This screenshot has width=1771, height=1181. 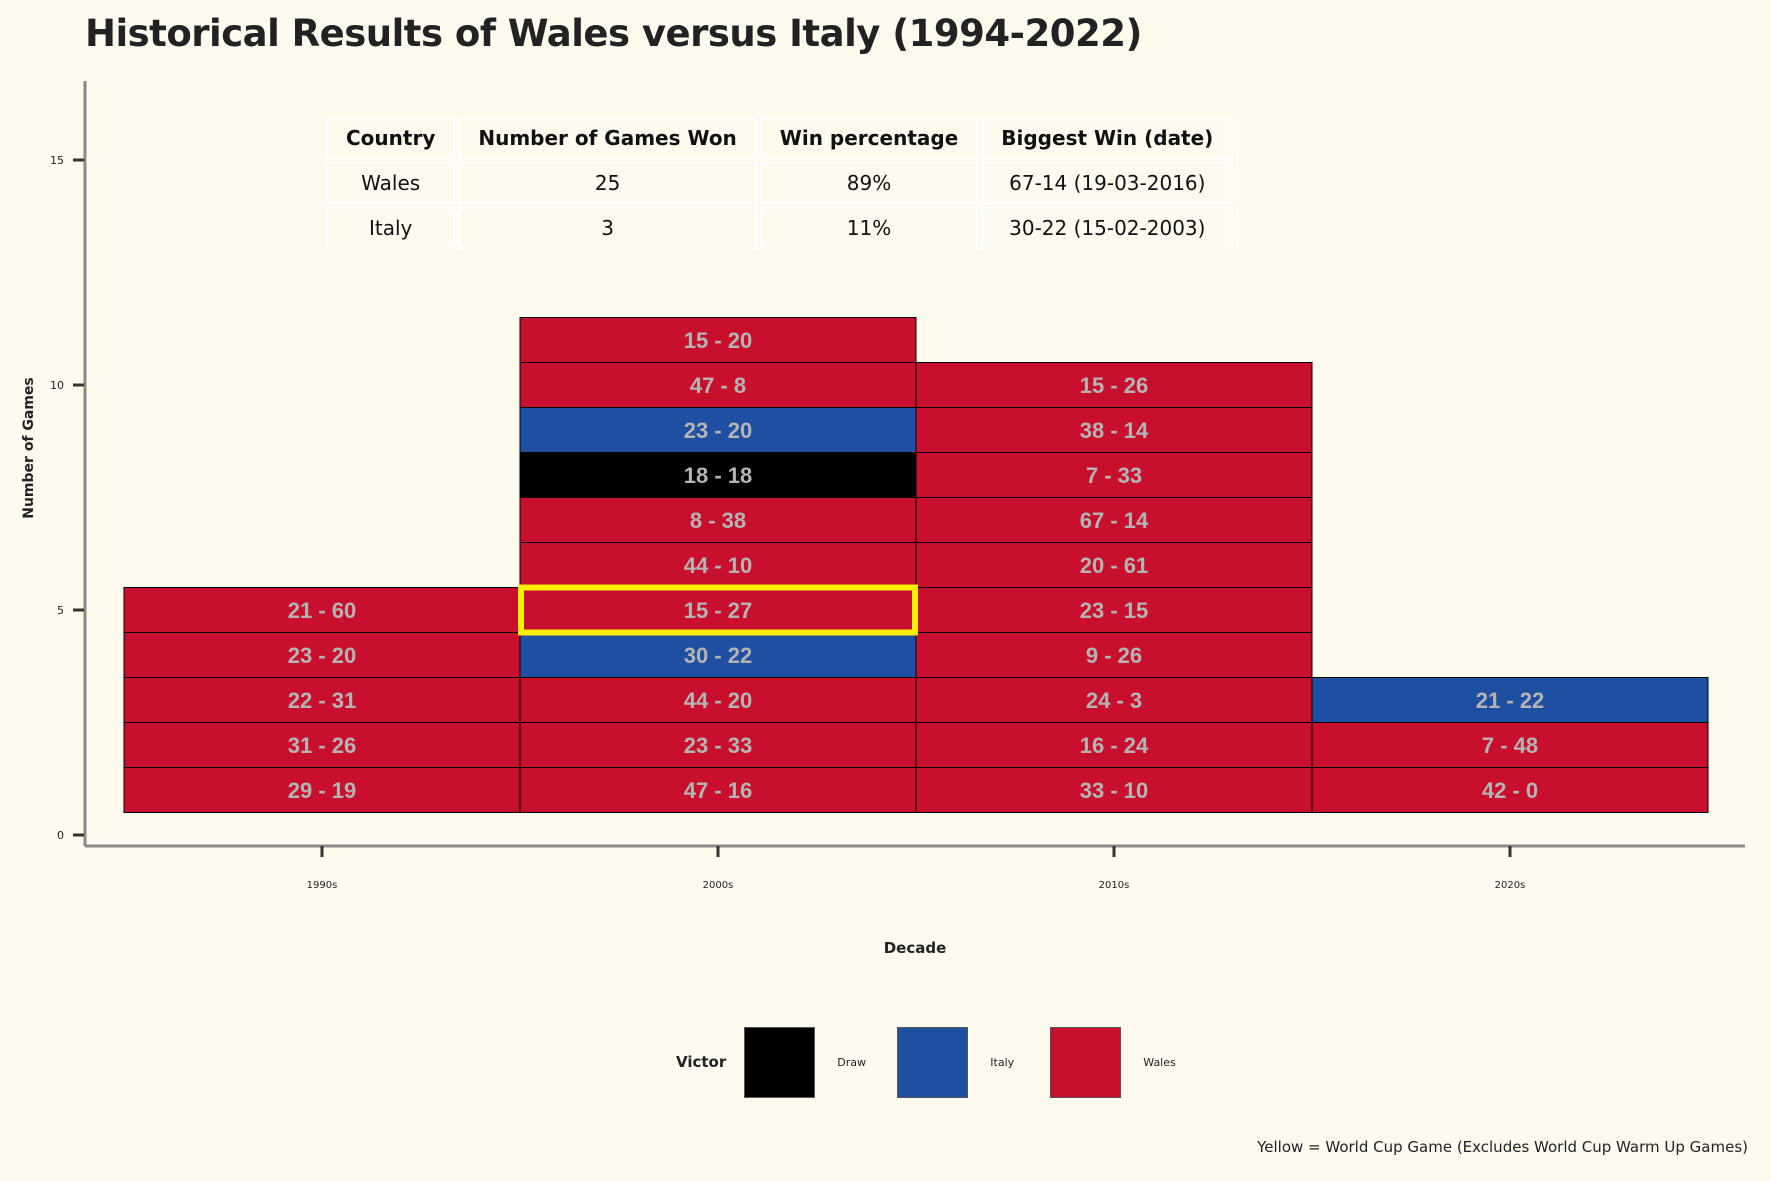 I want to click on tile-score-label: 22 - 31, so click(x=322, y=700).